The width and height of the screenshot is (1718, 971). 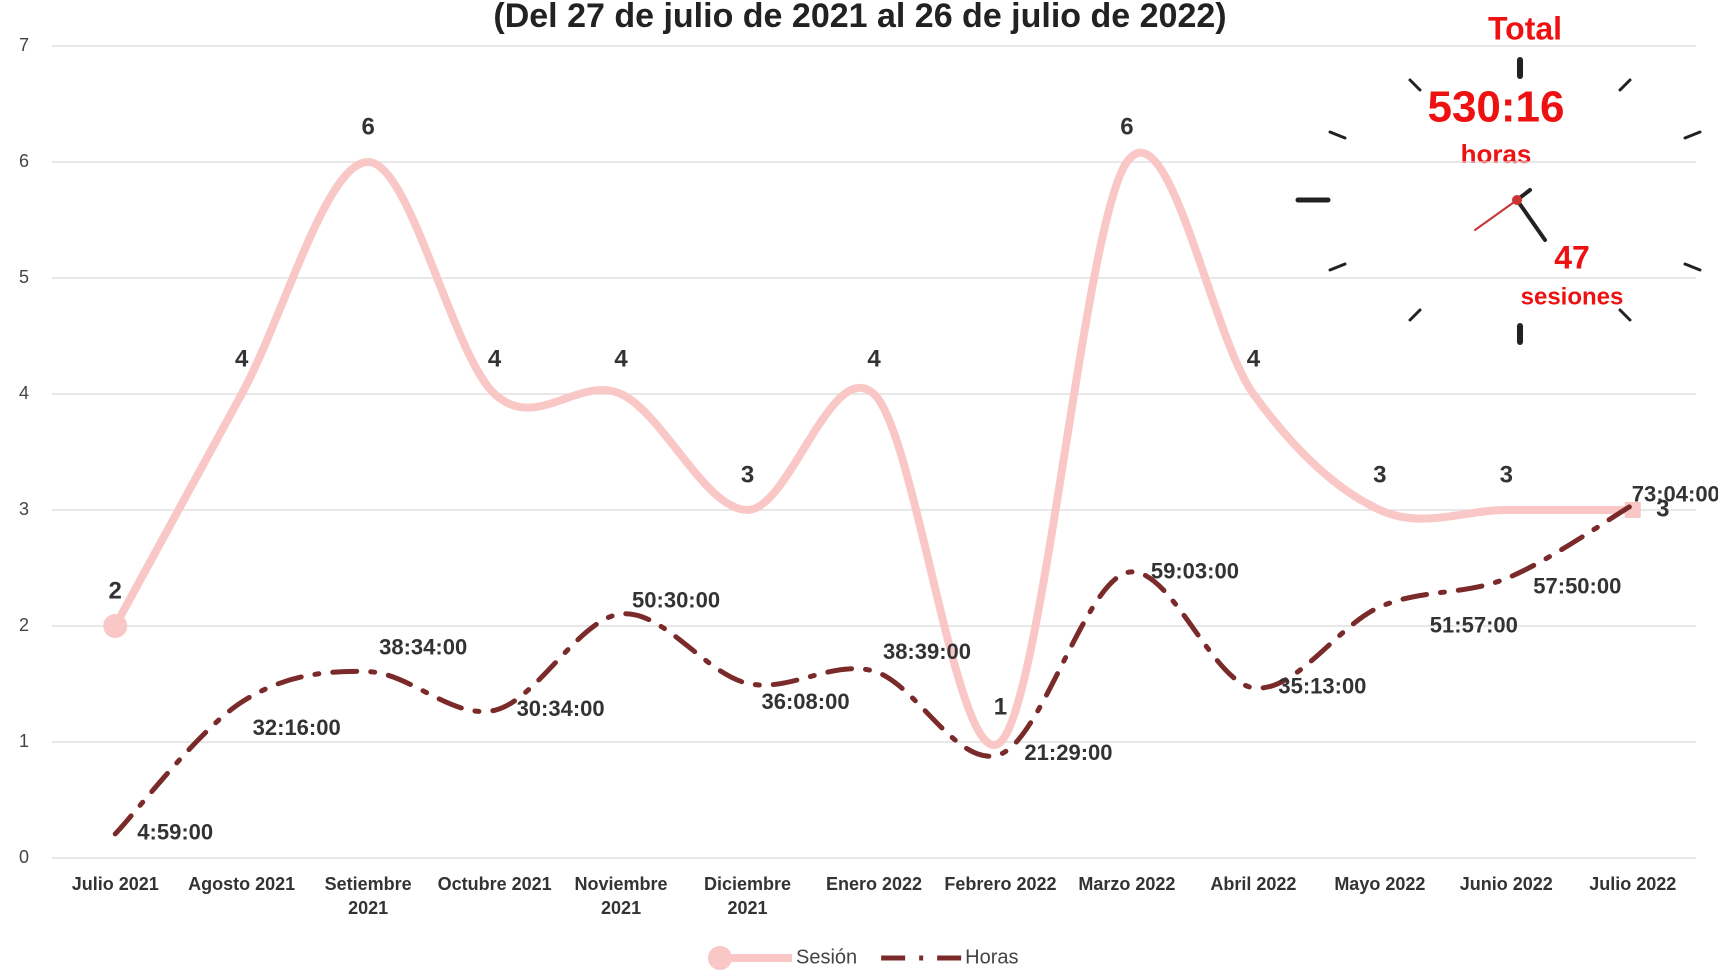 What do you see at coordinates (175, 832) in the screenshot?
I see `data-label: 4:59:00` at bounding box center [175, 832].